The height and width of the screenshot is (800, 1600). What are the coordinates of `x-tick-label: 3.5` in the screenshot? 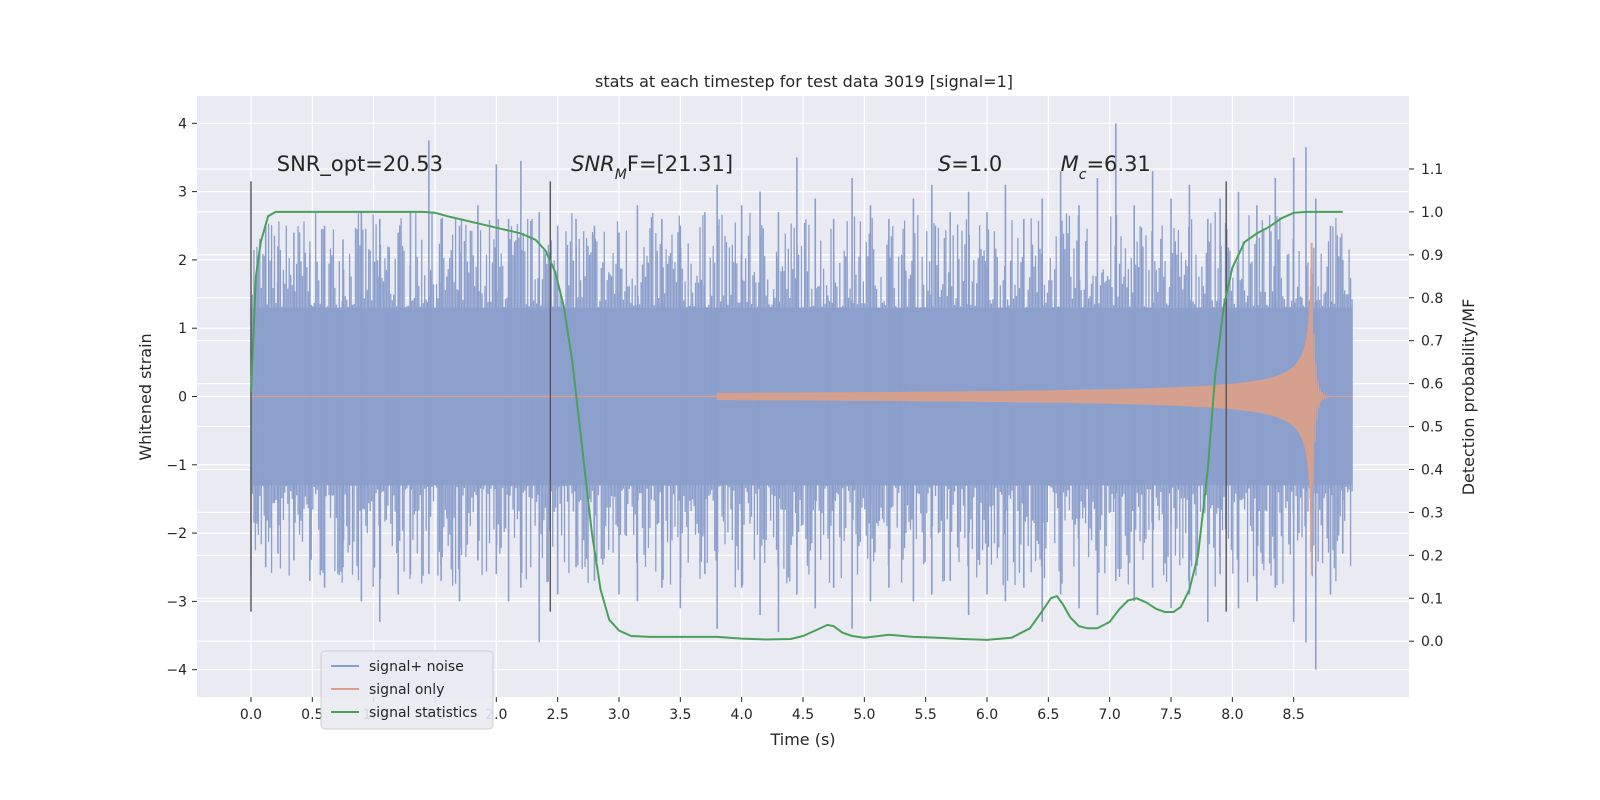 It's located at (680, 715).